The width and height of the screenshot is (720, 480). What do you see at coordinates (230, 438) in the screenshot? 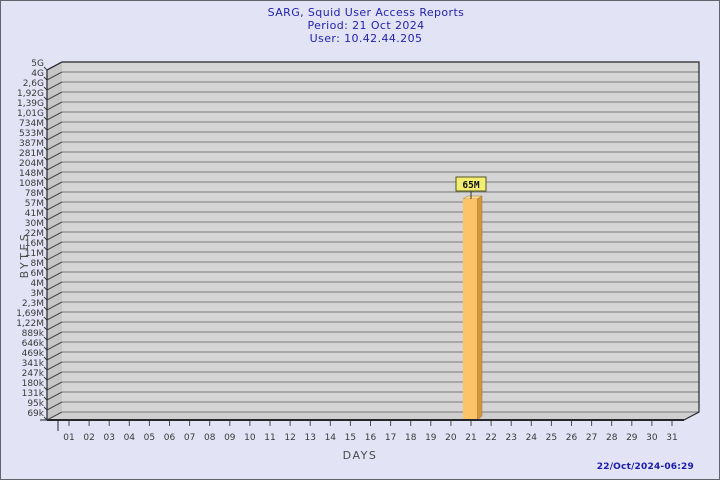
I see `x-tick-label: 09` at bounding box center [230, 438].